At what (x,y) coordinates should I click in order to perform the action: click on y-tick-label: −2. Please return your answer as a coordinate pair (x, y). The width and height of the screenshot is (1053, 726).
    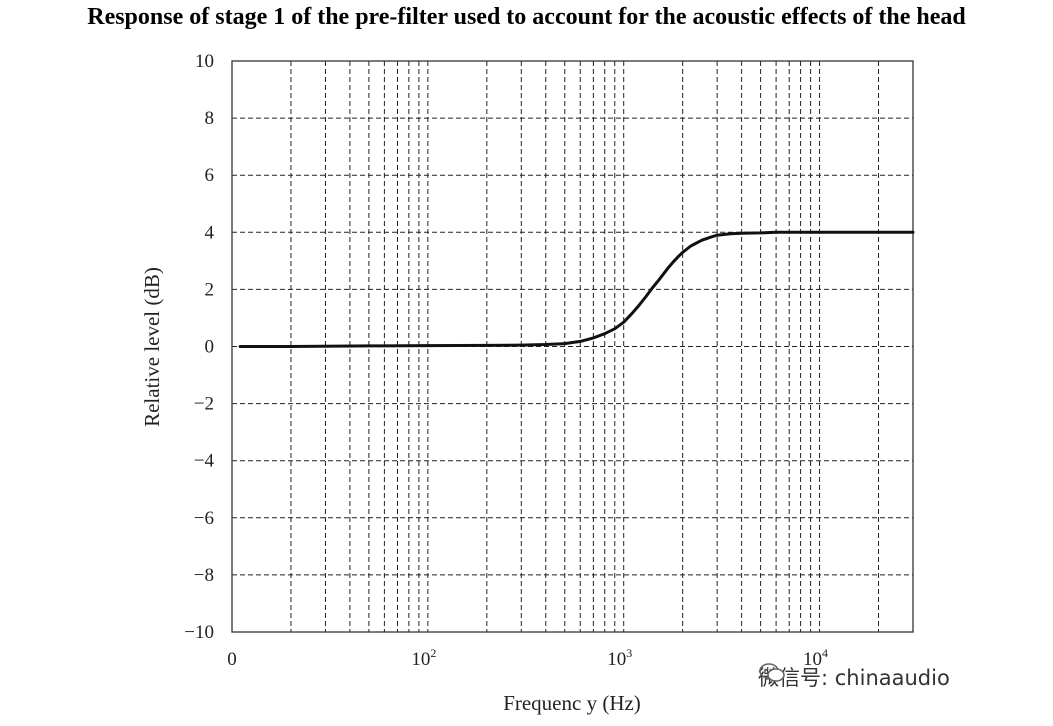
    Looking at the image, I should click on (204, 404).